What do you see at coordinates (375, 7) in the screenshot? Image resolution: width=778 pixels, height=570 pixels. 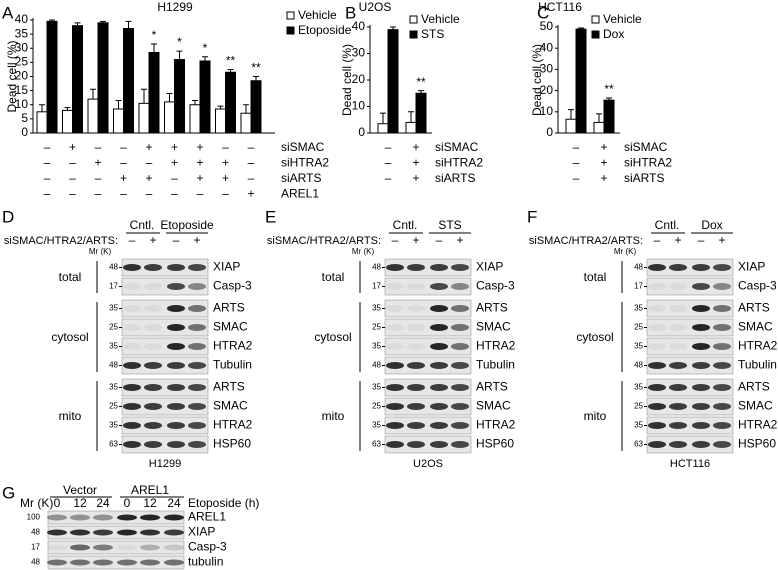 I see `chart-title: U2OS` at bounding box center [375, 7].